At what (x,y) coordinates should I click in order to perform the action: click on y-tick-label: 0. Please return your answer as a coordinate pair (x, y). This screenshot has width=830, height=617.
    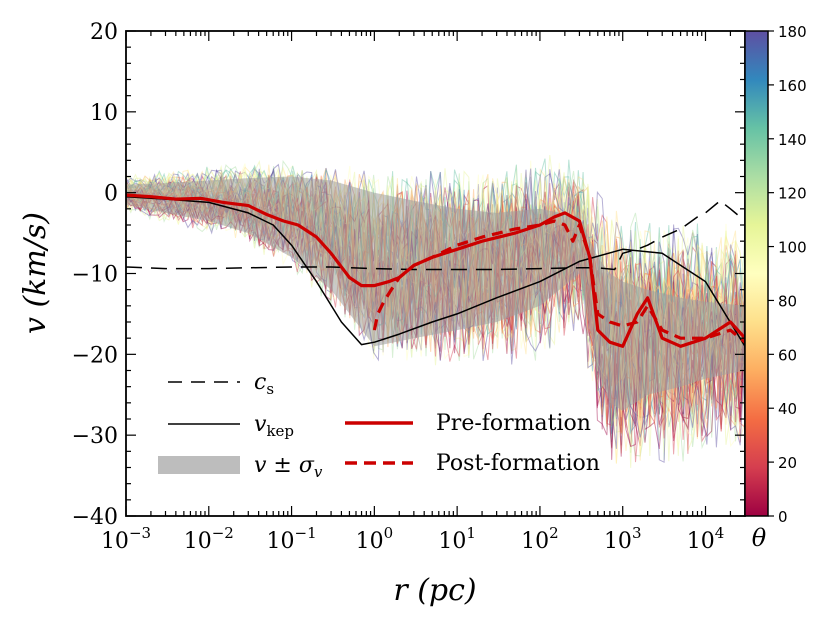
    Looking at the image, I should click on (111, 194).